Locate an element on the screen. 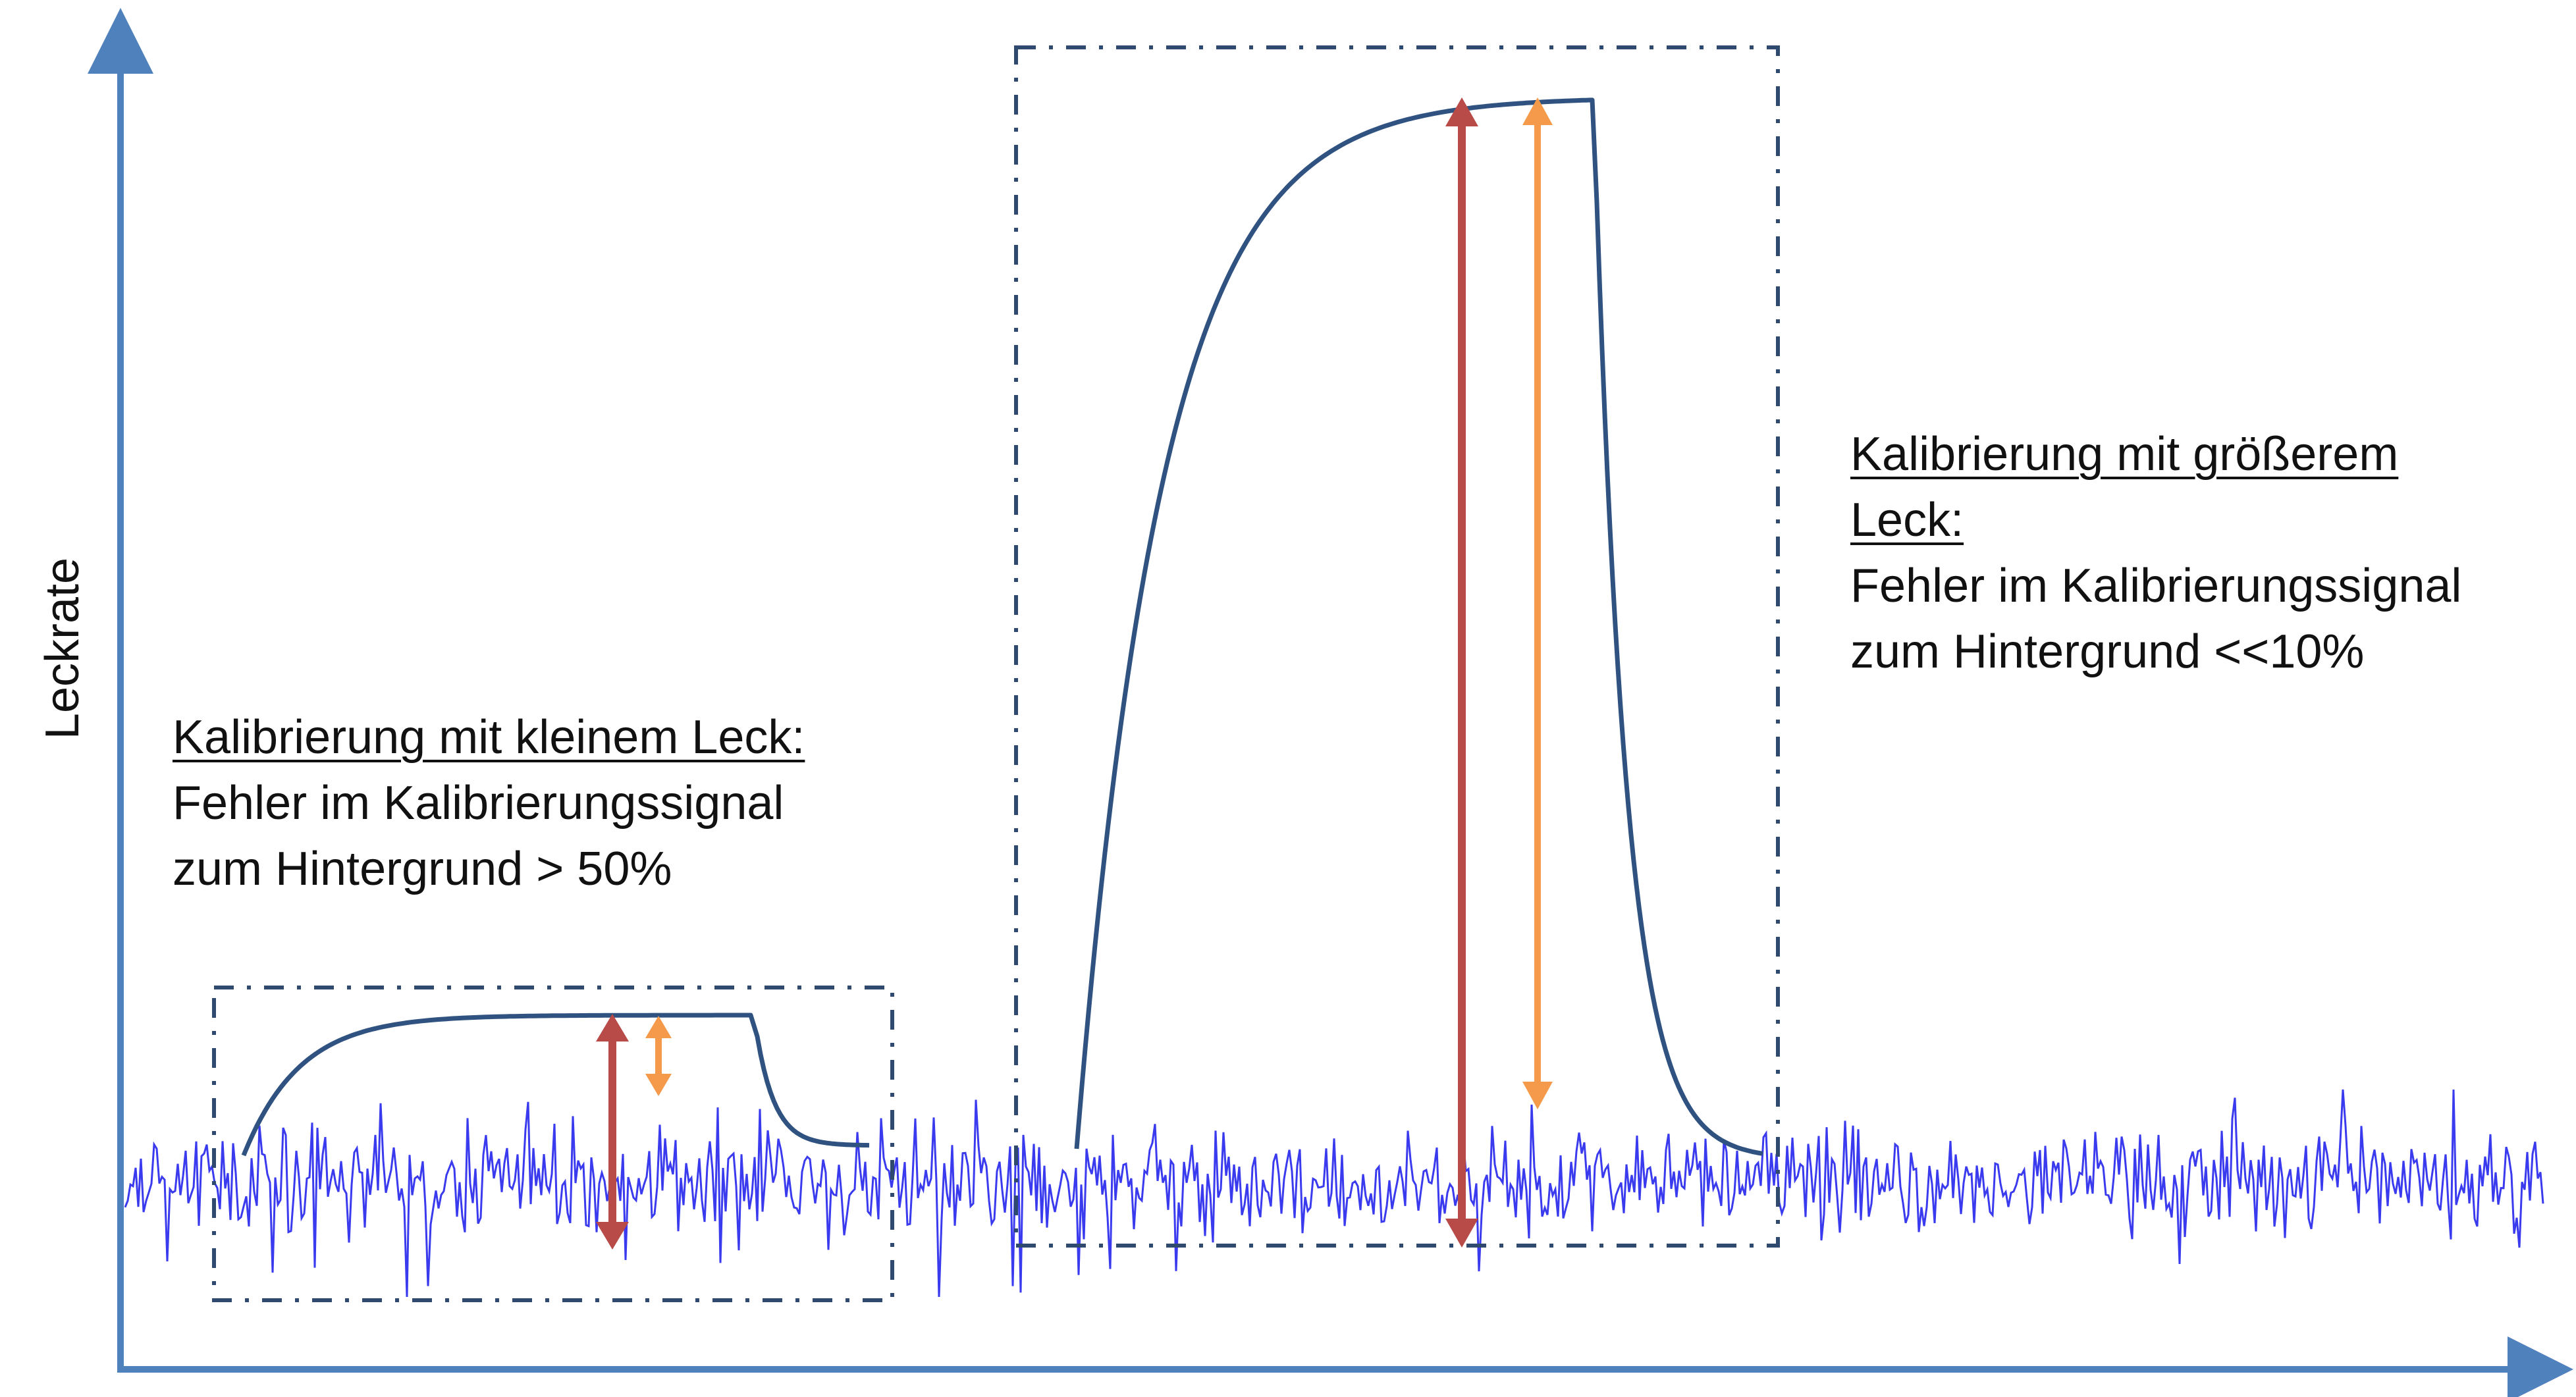 This screenshot has width=2576, height=1397. large-leak-line1: Fehler im Kalibrierungssignal is located at coordinates (2156, 586).